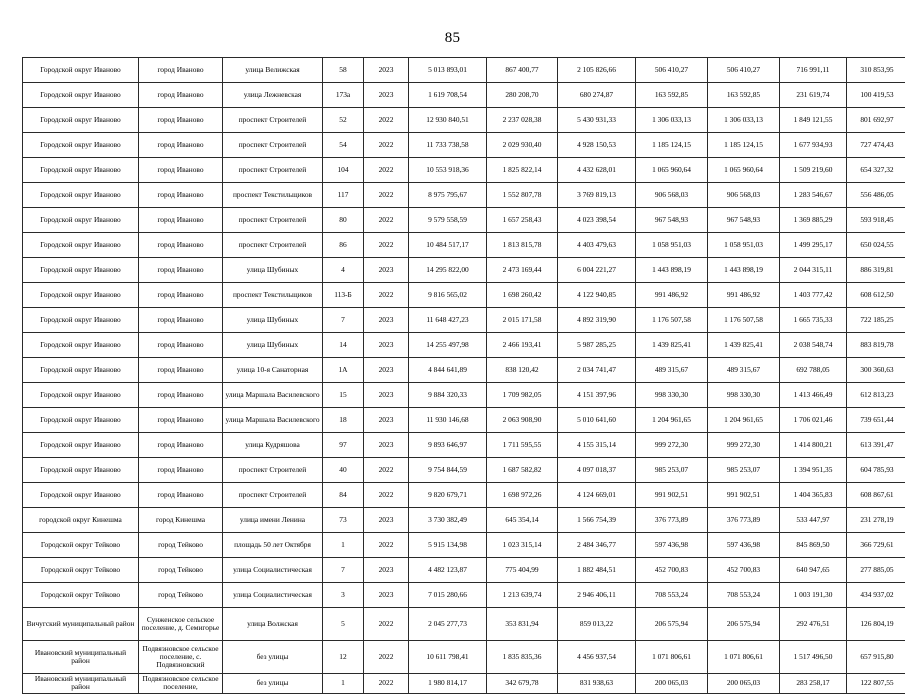 The image size is (905, 694). What do you see at coordinates (522, 120) in the screenshot?
I see `cell-amount_2: 2 237 028,38` at bounding box center [522, 120].